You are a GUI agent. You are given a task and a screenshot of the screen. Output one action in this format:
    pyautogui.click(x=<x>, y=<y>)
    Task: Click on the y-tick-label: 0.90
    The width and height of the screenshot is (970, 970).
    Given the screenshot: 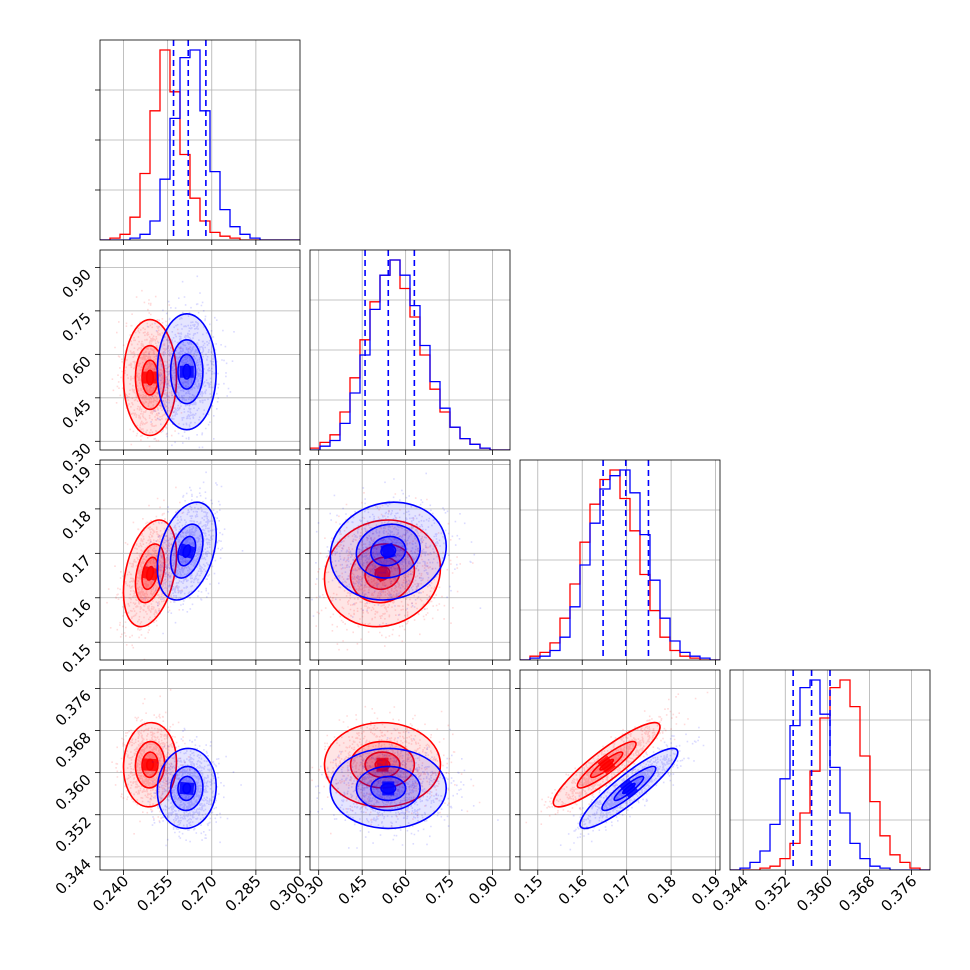 What is the action you would take?
    pyautogui.click(x=76, y=283)
    